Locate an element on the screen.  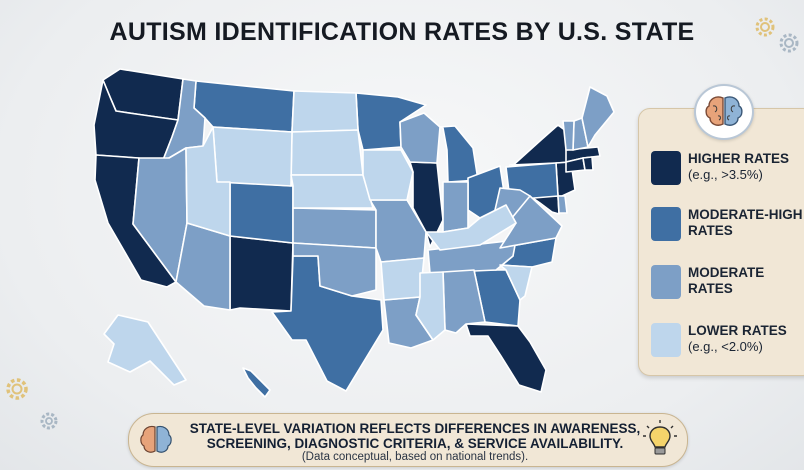
state-ne is located at coordinates (332, 191).